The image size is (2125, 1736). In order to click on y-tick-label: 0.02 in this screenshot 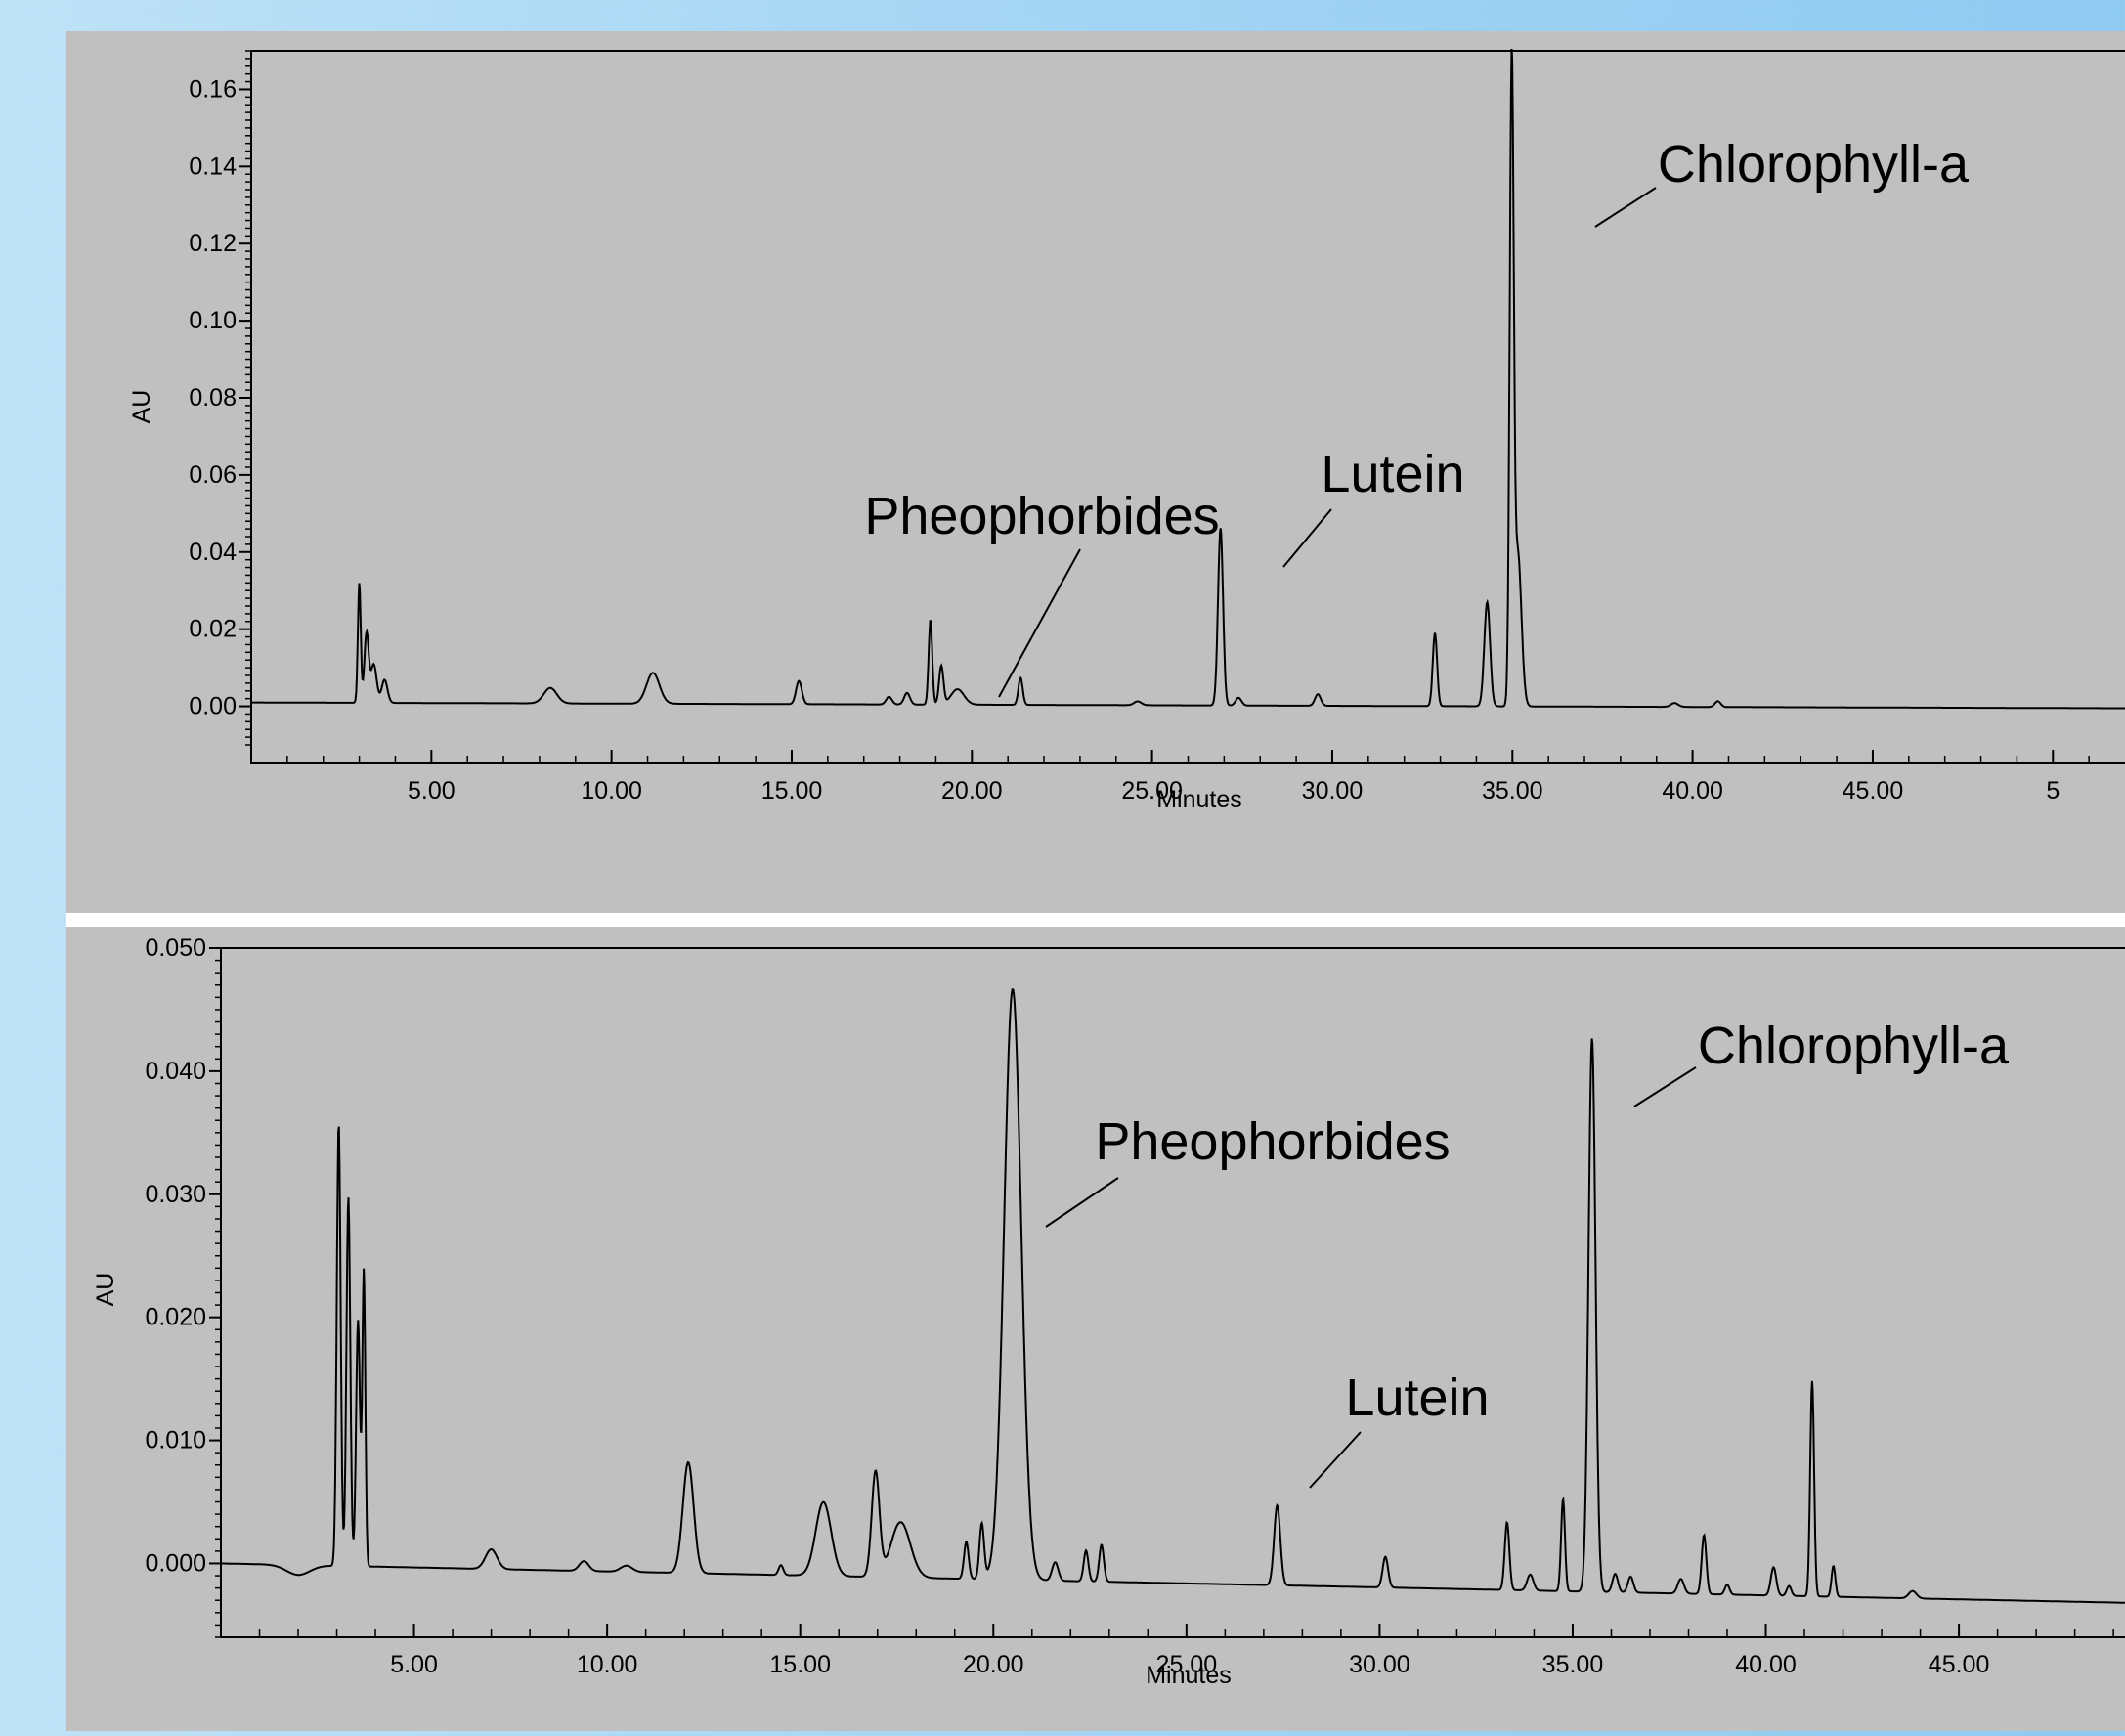, I will do `click(213, 629)`.